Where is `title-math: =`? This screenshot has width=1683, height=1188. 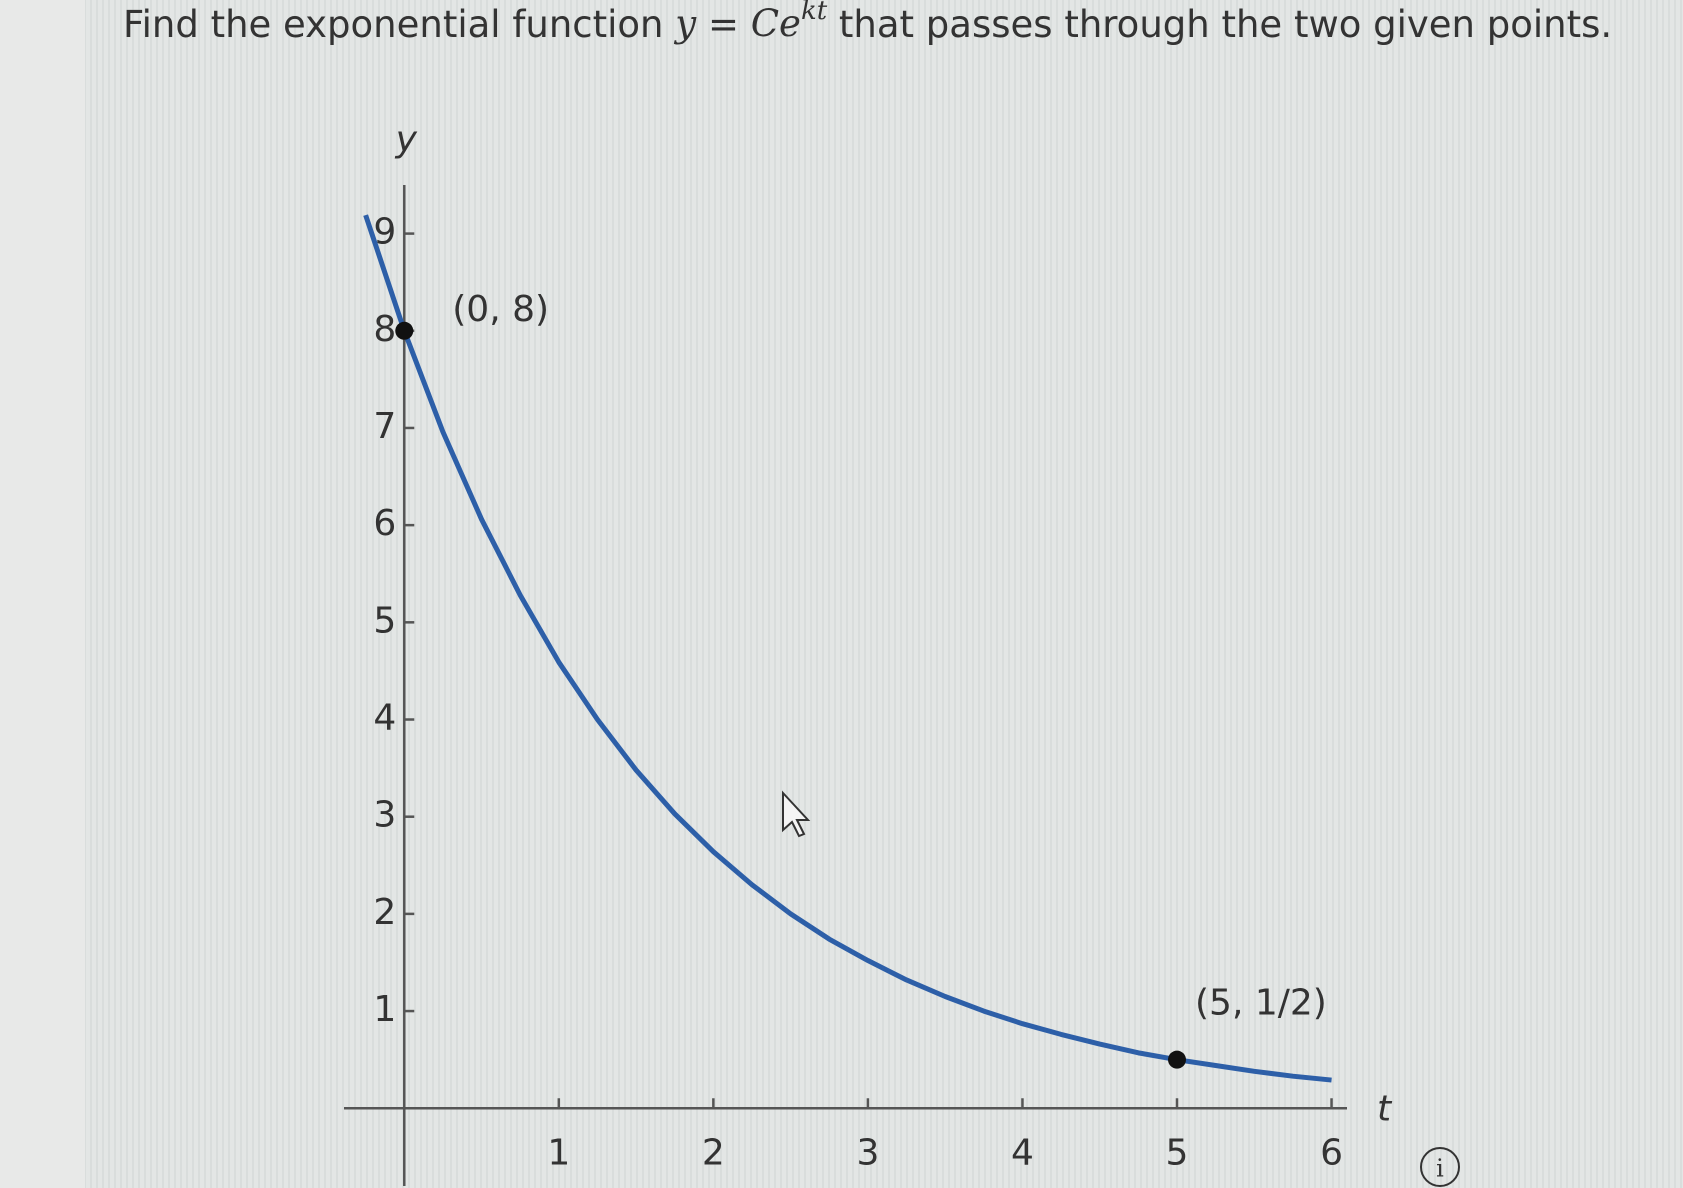 title-math: = is located at coordinates (723, 24).